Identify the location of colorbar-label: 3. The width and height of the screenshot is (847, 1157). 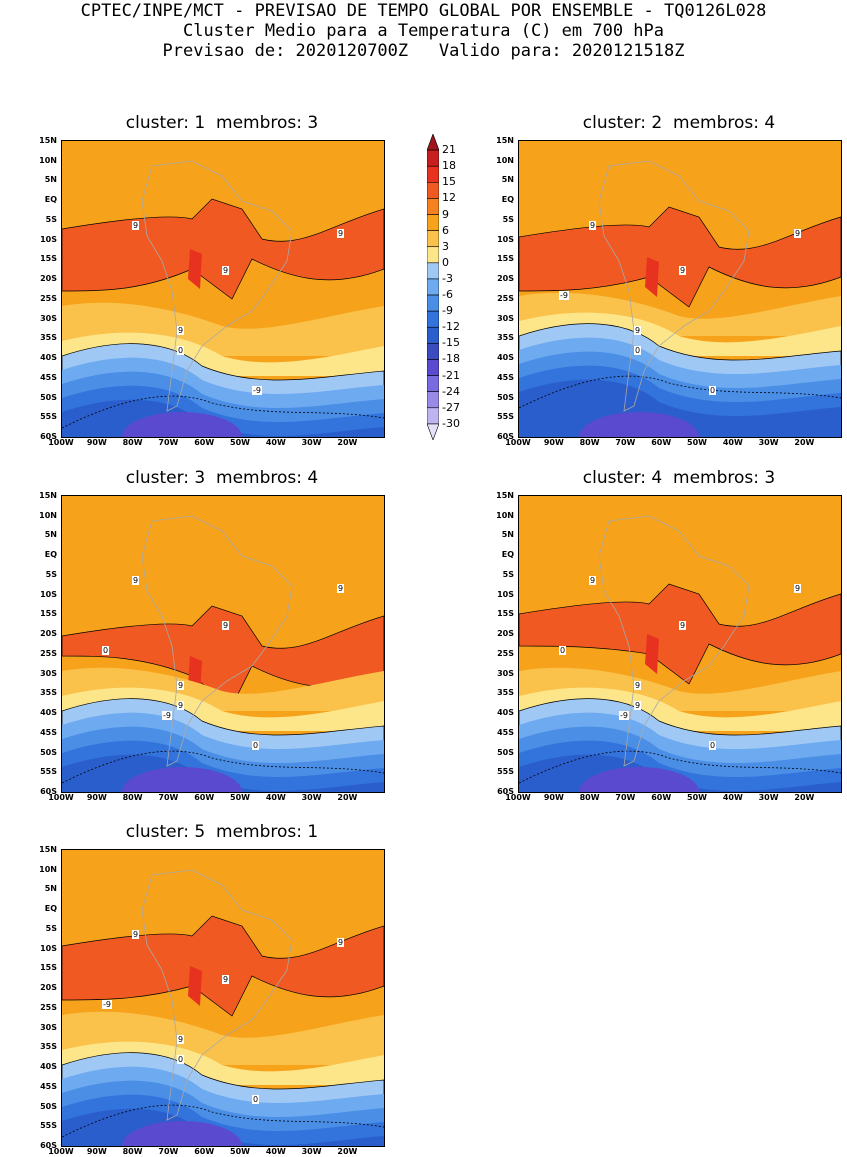
(445, 246).